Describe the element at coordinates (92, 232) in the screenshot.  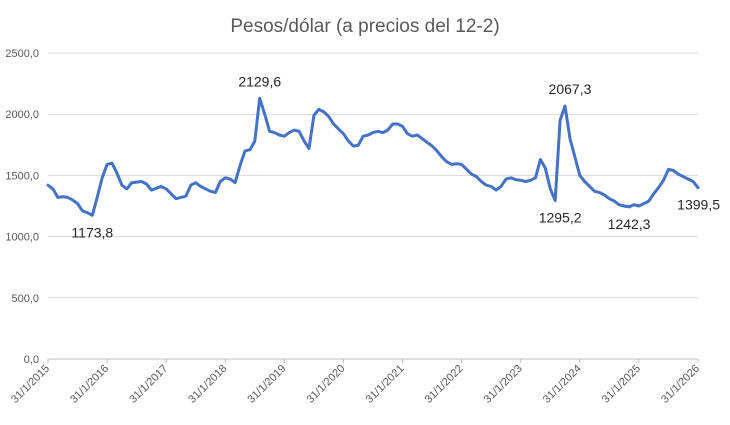
I see `data-label: 1173,8` at that location.